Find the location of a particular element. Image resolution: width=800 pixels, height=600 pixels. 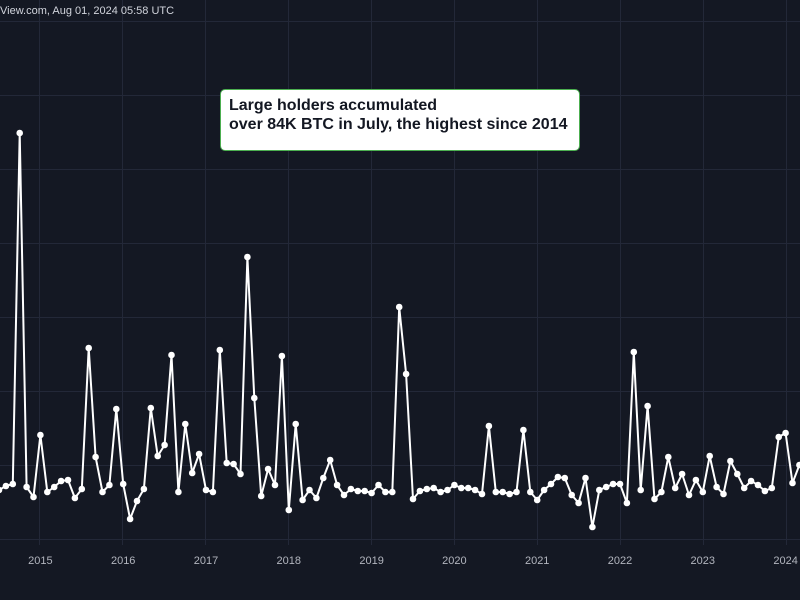

x-axis-band is located at coordinates (400, 572).